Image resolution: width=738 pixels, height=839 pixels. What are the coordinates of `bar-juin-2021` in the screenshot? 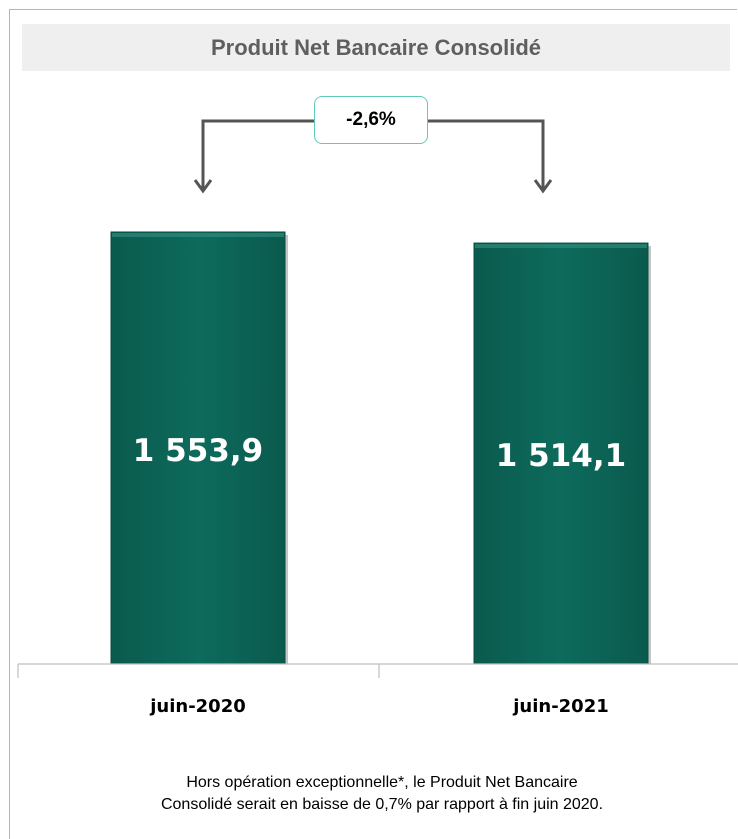 It's located at (561, 453).